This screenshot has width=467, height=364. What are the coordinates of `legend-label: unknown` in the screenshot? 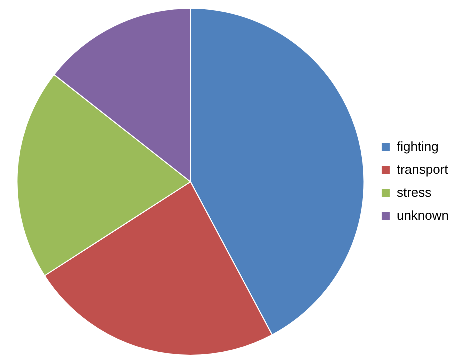 It's located at (423, 216).